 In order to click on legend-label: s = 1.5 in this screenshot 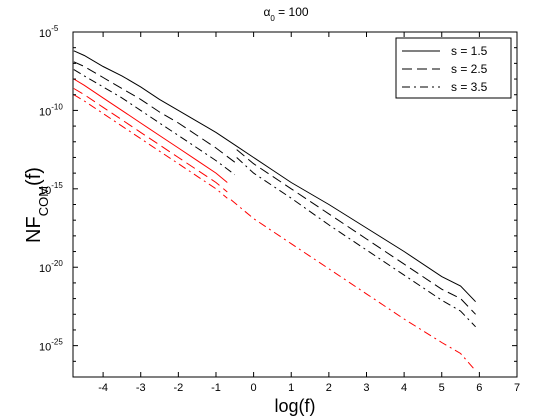, I will do `click(469, 51)`.